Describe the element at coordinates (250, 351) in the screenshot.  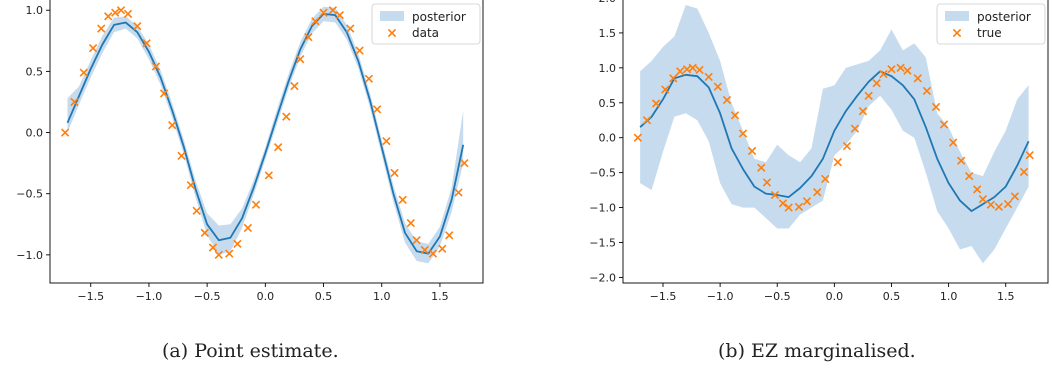
I see `caption-a: (a) Point estimate.` at that location.